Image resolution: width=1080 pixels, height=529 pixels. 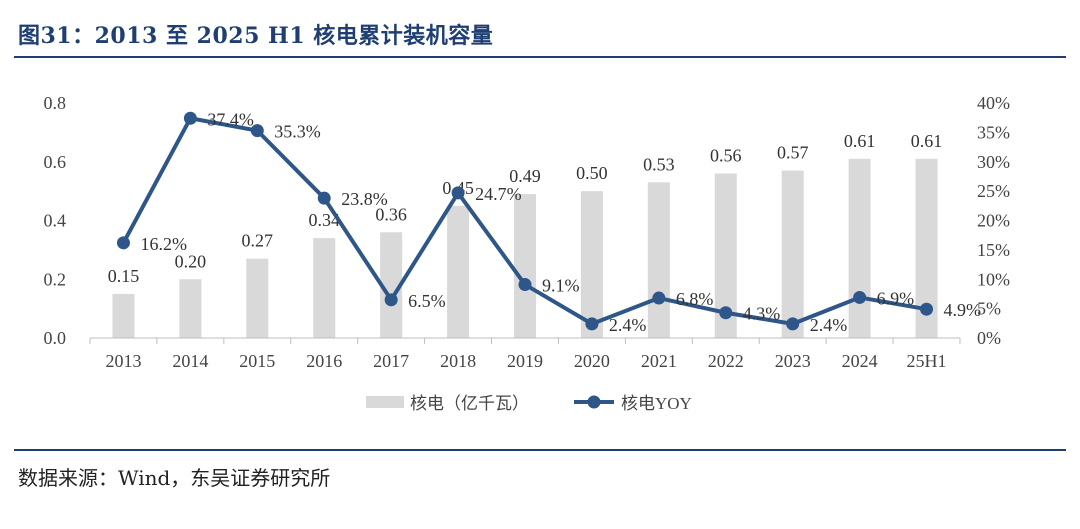 What do you see at coordinates (163, 244) in the screenshot?
I see `yoy-label: 16.2%` at bounding box center [163, 244].